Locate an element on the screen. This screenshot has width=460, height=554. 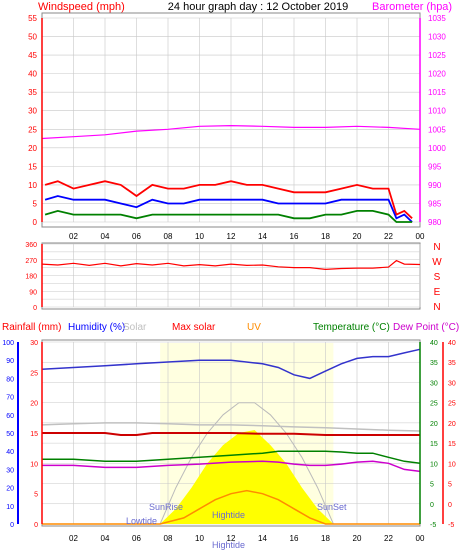
label-uv: UV is located at coordinates (254, 327).